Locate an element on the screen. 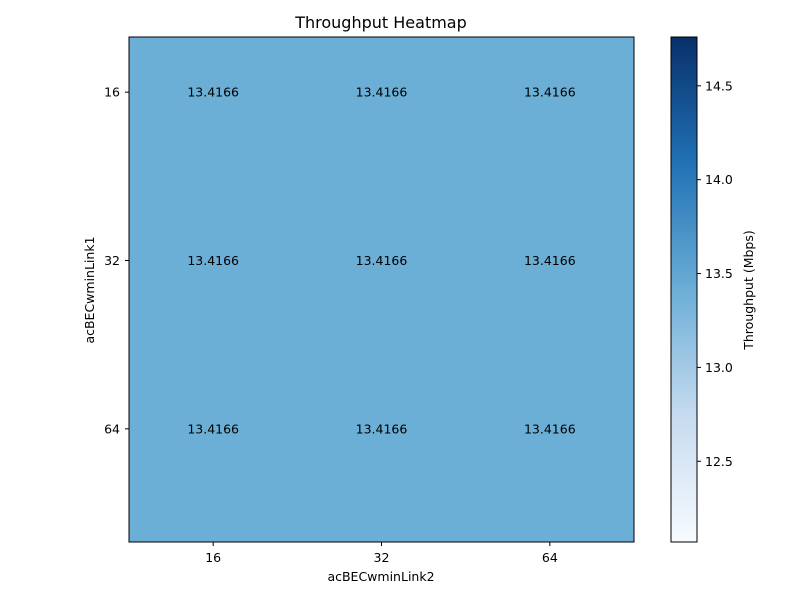 This screenshot has width=800, height=600. y-axis-label: acBECwminLink1 is located at coordinates (89, 289).